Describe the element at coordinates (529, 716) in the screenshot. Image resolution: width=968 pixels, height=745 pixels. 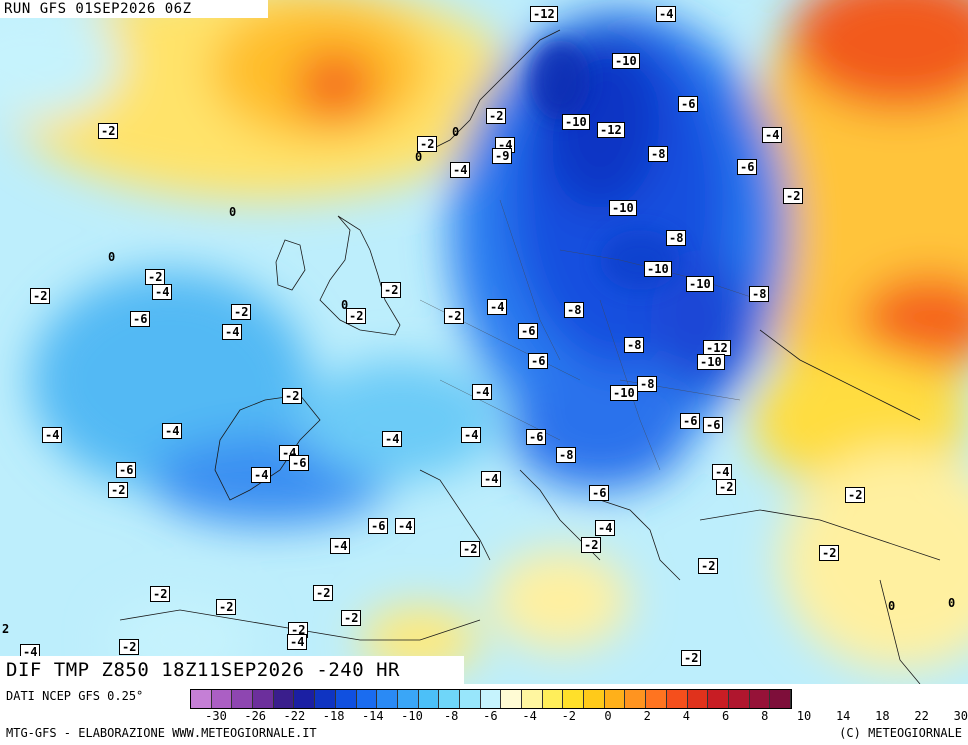
I see `scale-tick-label: -4` at that location.